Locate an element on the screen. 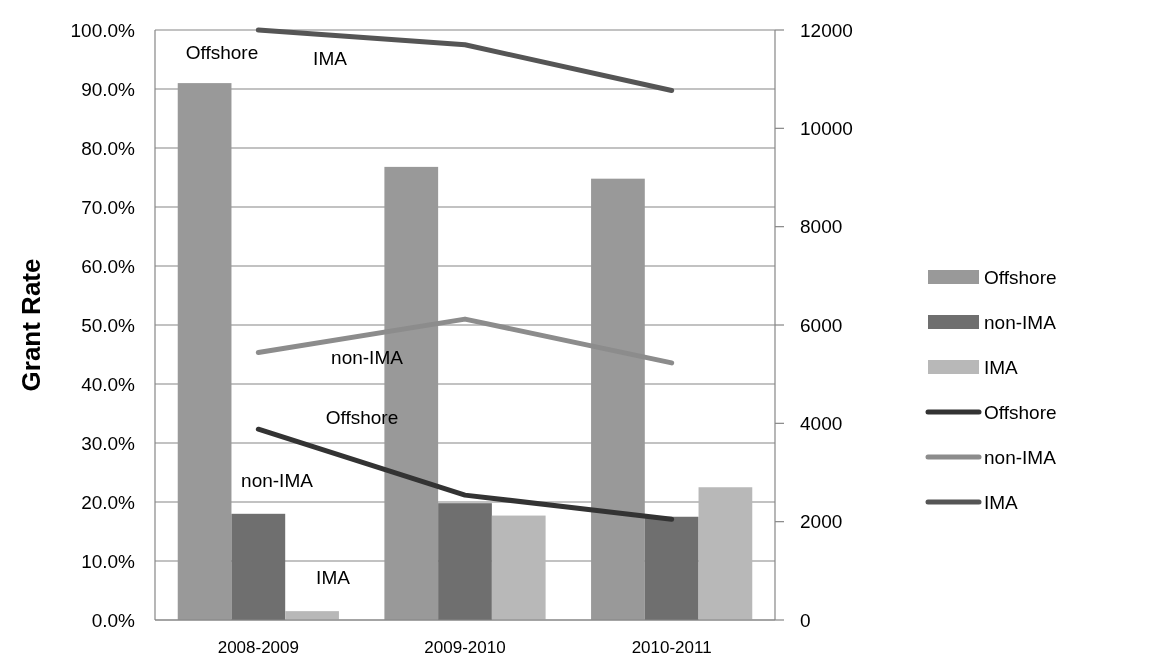 The width and height of the screenshot is (1167, 656). y-axis-title: Grant Rate is located at coordinates (31, 325).